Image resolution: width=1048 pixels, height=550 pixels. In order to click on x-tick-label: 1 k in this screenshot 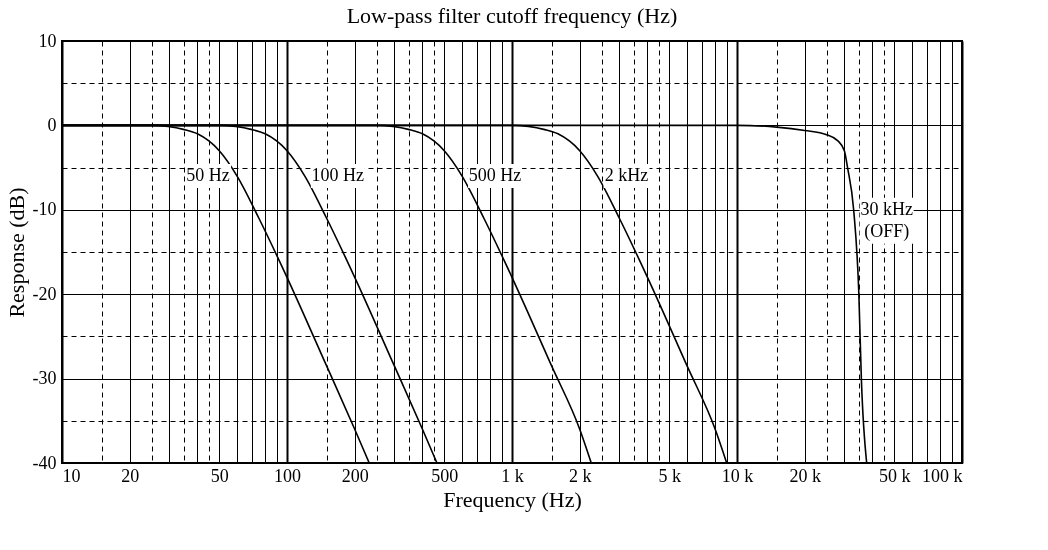, I will do `click(512, 475)`.